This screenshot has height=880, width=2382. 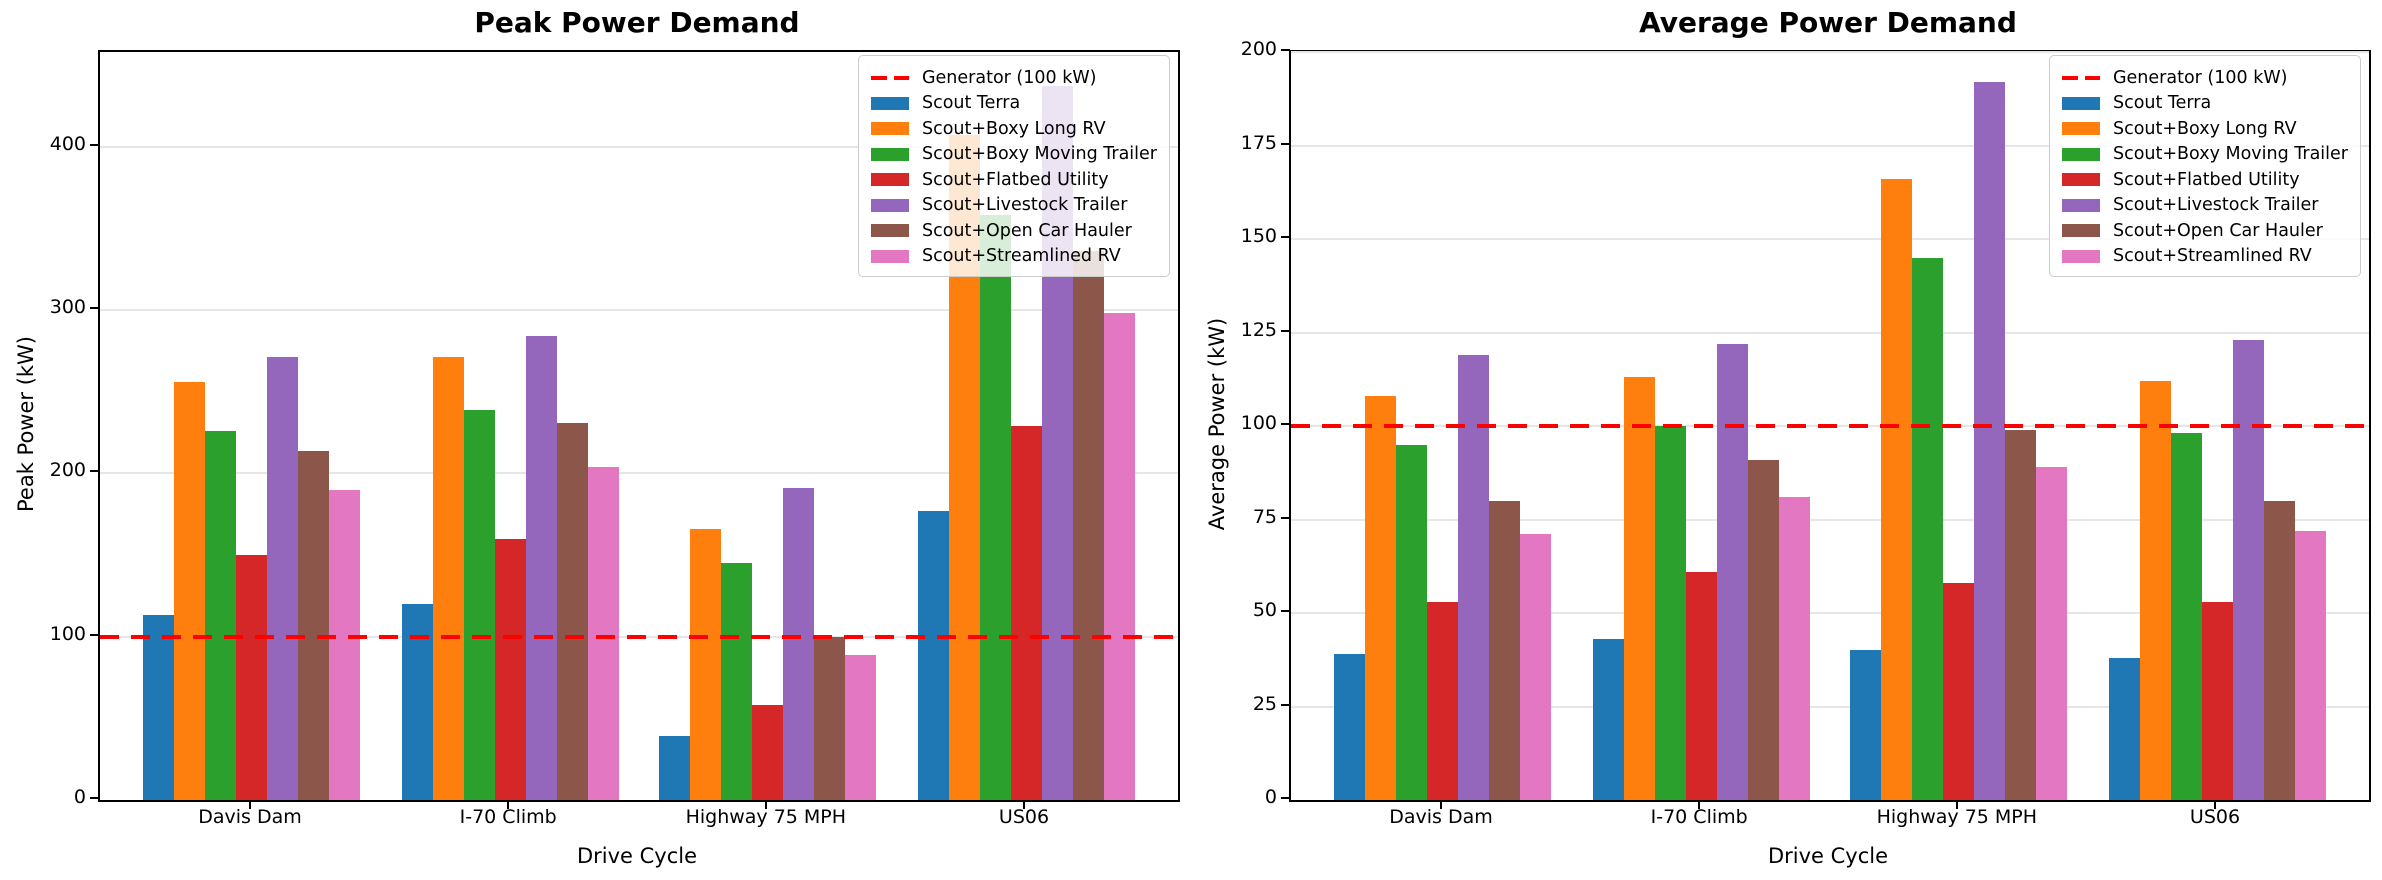 What do you see at coordinates (1828, 22) in the screenshot?
I see `page-title: Average Power Demand` at bounding box center [1828, 22].